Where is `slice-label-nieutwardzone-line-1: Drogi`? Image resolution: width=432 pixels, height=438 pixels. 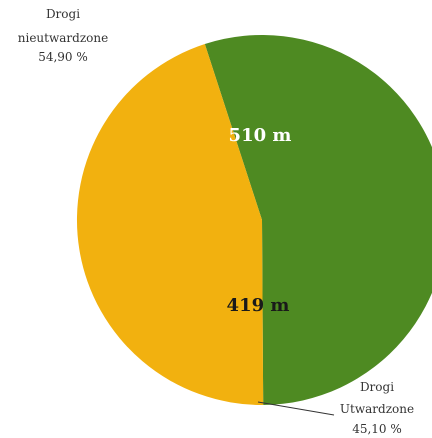 slice-label-nieutwardzone-line-1: Drogi is located at coordinates (63, 14).